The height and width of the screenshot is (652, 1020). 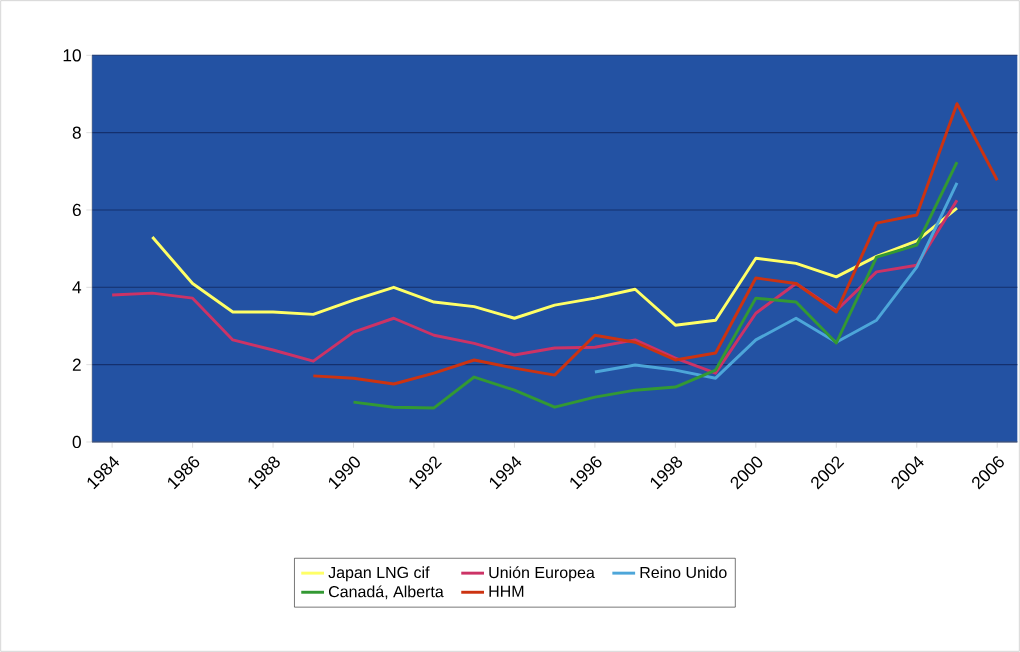 What do you see at coordinates (76, 210) in the screenshot?
I see `y-tick-label: 6` at bounding box center [76, 210].